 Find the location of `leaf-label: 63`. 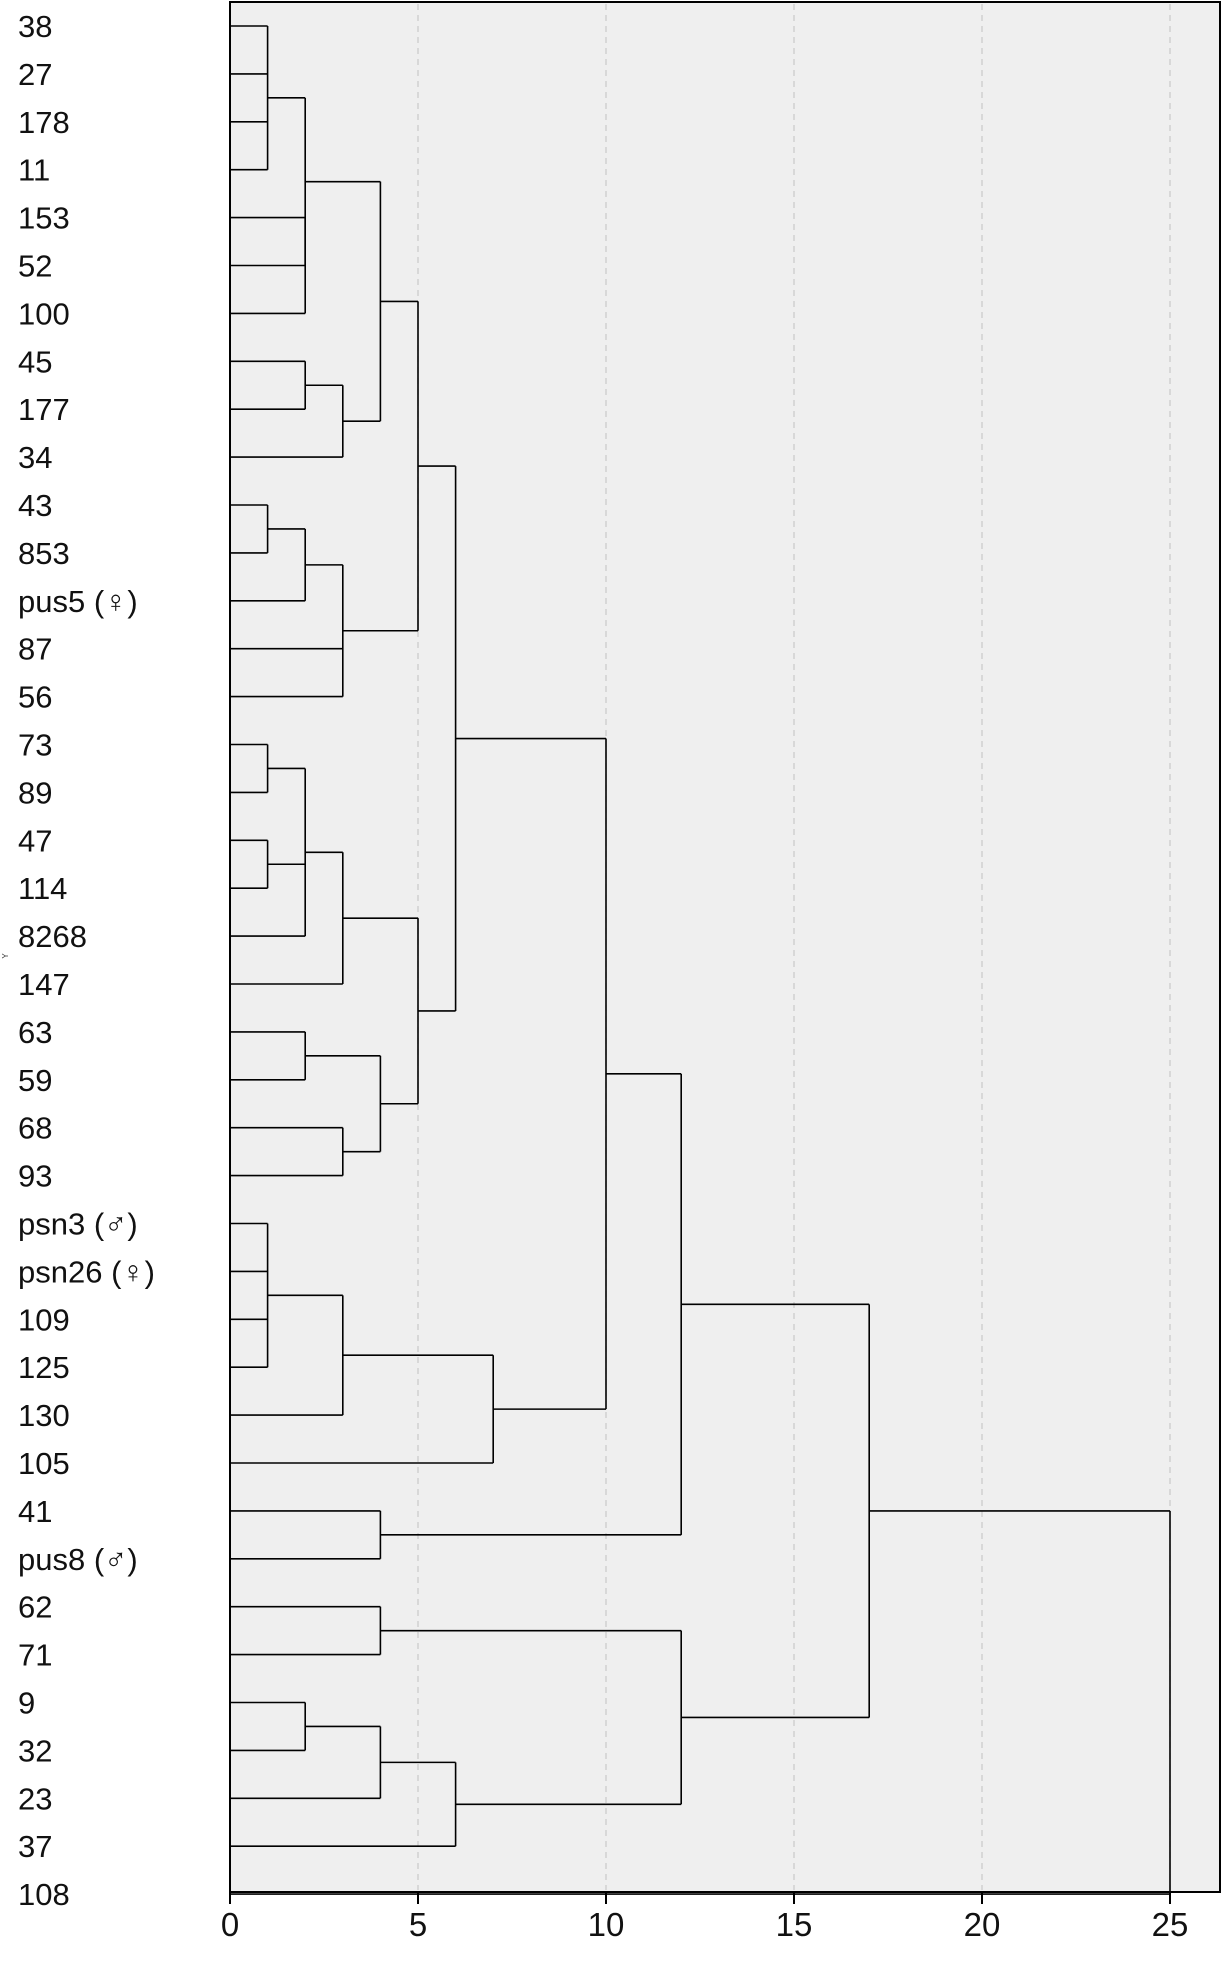

leaf-label: 63 is located at coordinates (35, 1032).